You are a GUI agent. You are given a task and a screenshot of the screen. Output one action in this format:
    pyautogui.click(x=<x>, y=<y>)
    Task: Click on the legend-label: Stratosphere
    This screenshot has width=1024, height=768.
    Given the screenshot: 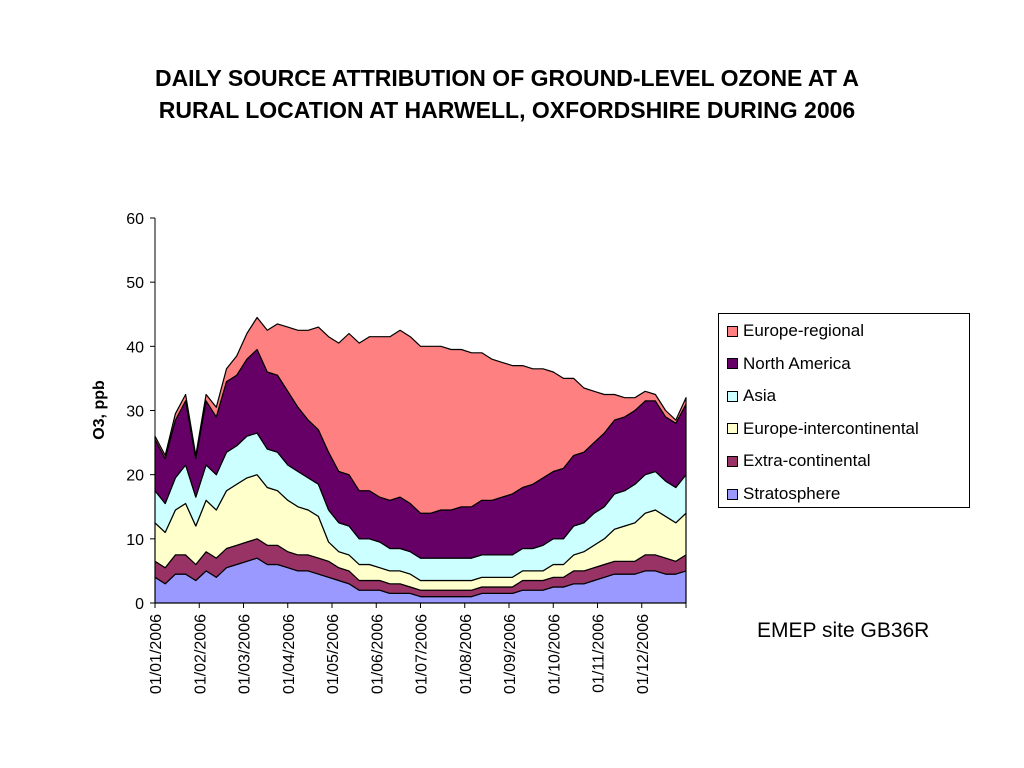 What is the action you would take?
    pyautogui.click(x=792, y=493)
    